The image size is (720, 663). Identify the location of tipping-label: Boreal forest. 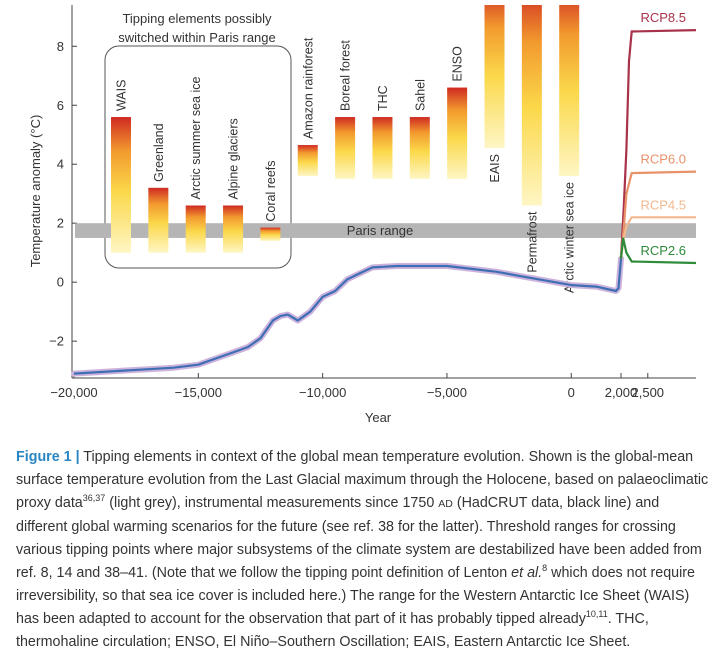
(346, 75).